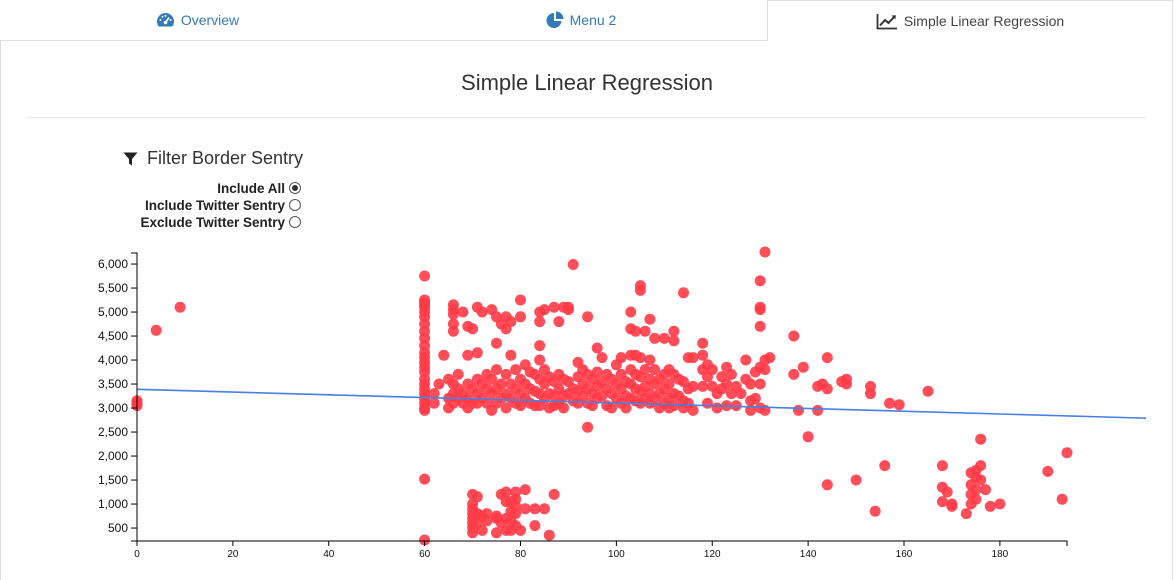  What do you see at coordinates (212, 222) in the screenshot?
I see `radio-label-exclude-twitter-sentry: Exclude Twitter Sentry` at bounding box center [212, 222].